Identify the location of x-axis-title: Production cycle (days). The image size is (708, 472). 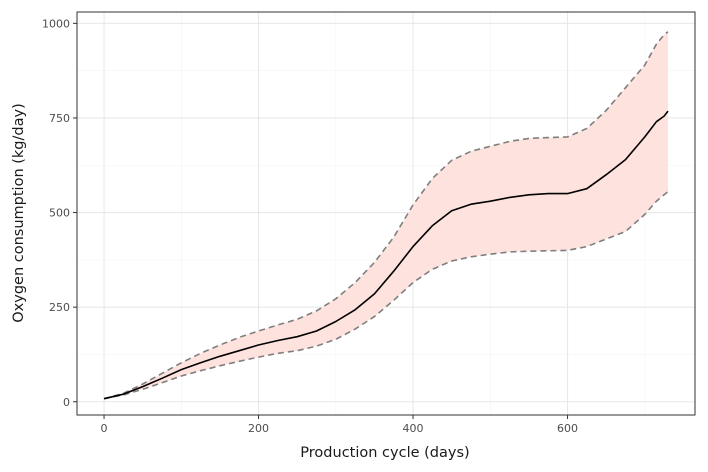
(384, 453).